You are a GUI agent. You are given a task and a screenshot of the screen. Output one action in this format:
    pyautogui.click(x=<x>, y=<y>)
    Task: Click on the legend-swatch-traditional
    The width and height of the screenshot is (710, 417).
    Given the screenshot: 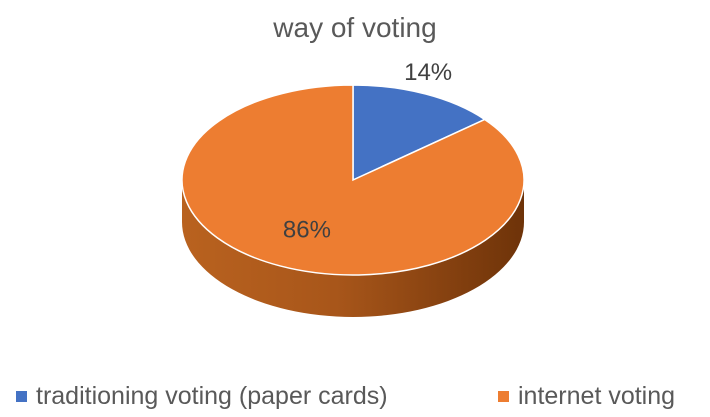 What is the action you would take?
    pyautogui.click(x=21, y=396)
    